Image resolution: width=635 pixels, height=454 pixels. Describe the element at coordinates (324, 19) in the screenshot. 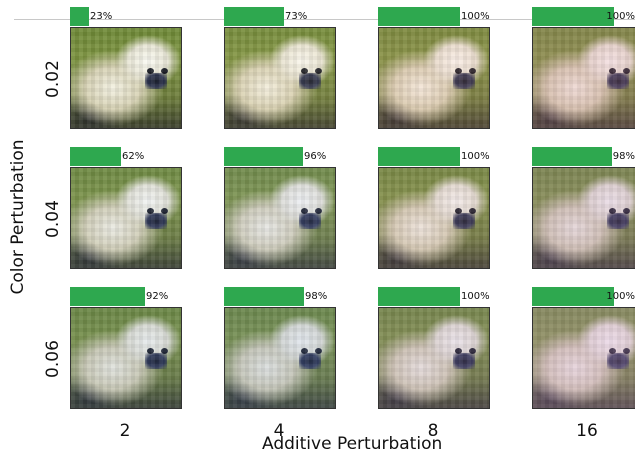

I see `top-divider-line` at that location.